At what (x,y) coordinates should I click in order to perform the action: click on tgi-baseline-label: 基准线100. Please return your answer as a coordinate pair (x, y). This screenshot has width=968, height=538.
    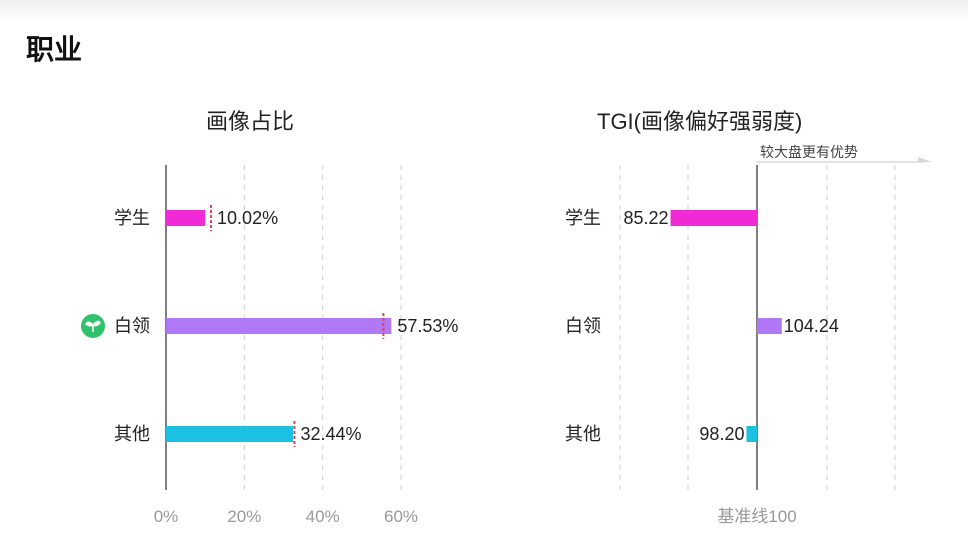
    Looking at the image, I should click on (756, 516).